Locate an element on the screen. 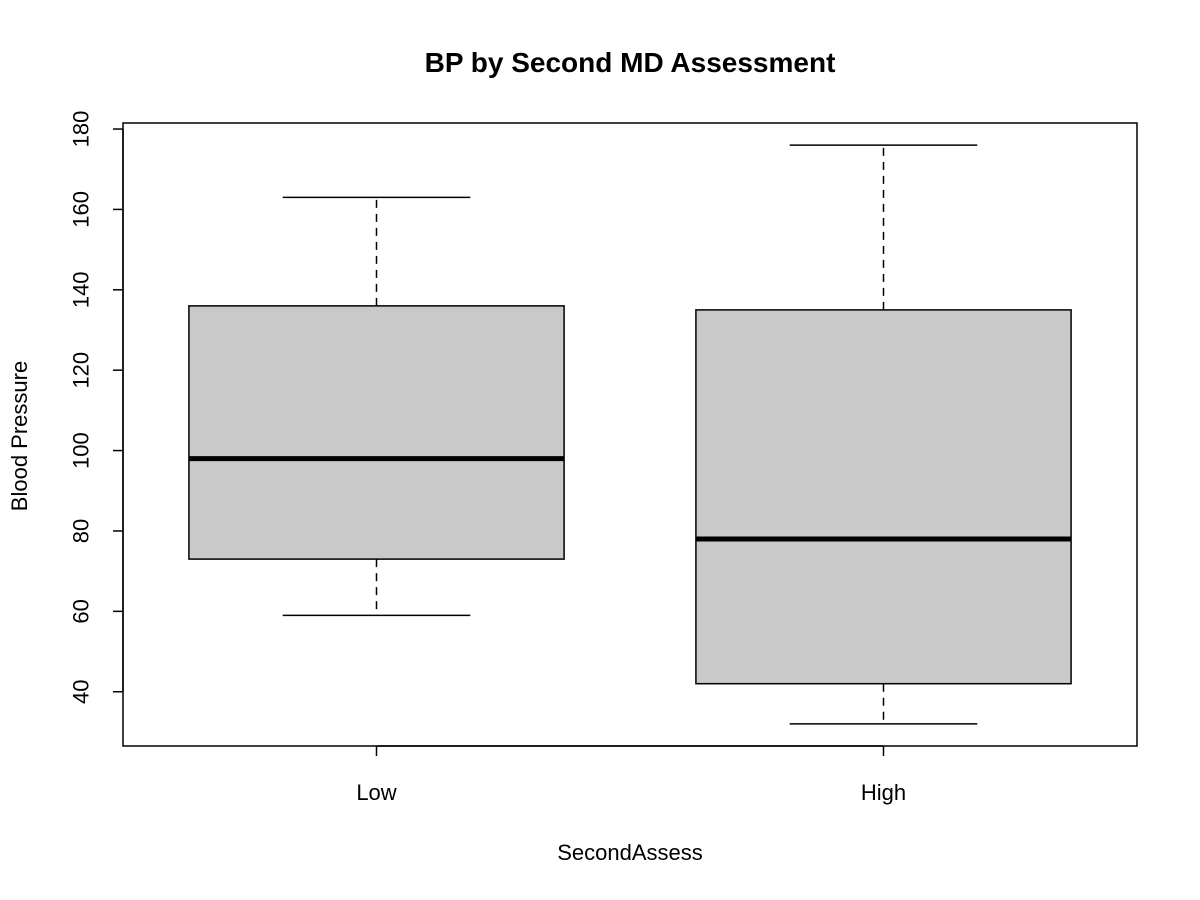  y-axis-label: Blood Pressure is located at coordinates (19, 436).